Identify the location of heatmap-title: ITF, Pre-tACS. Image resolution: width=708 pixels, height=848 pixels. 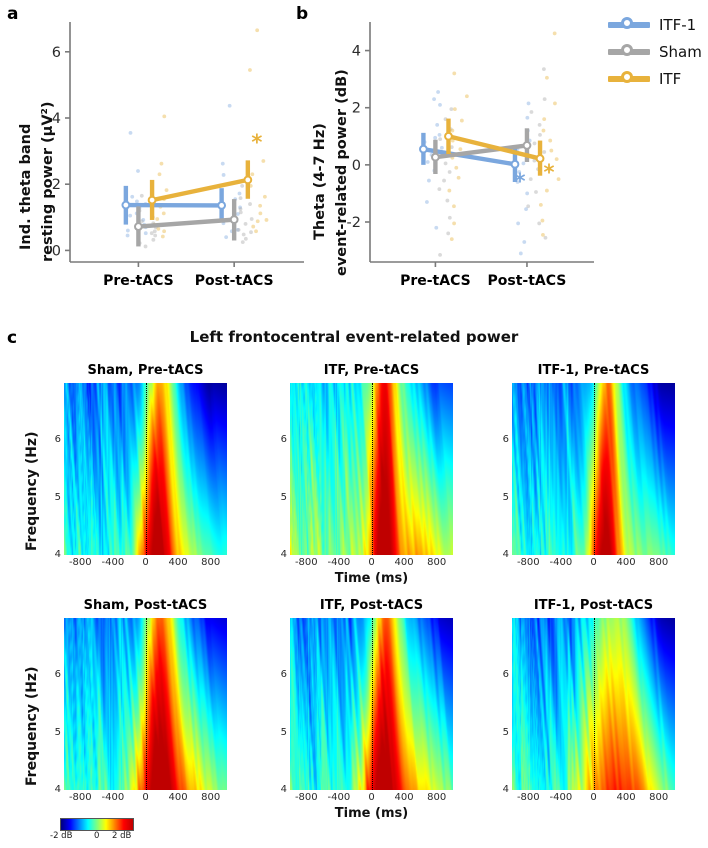
(371, 370).